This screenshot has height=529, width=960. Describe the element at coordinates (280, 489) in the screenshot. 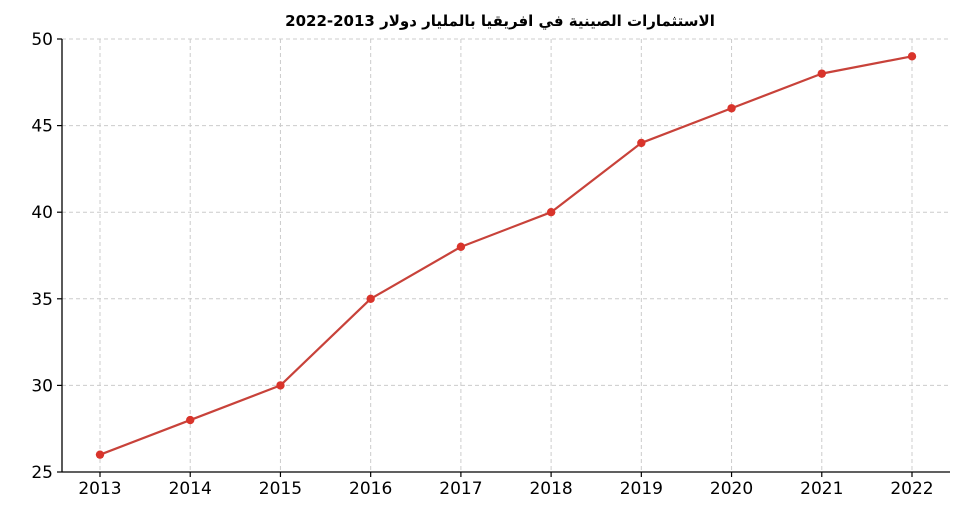

I see `x-tick-label: 2015` at that location.